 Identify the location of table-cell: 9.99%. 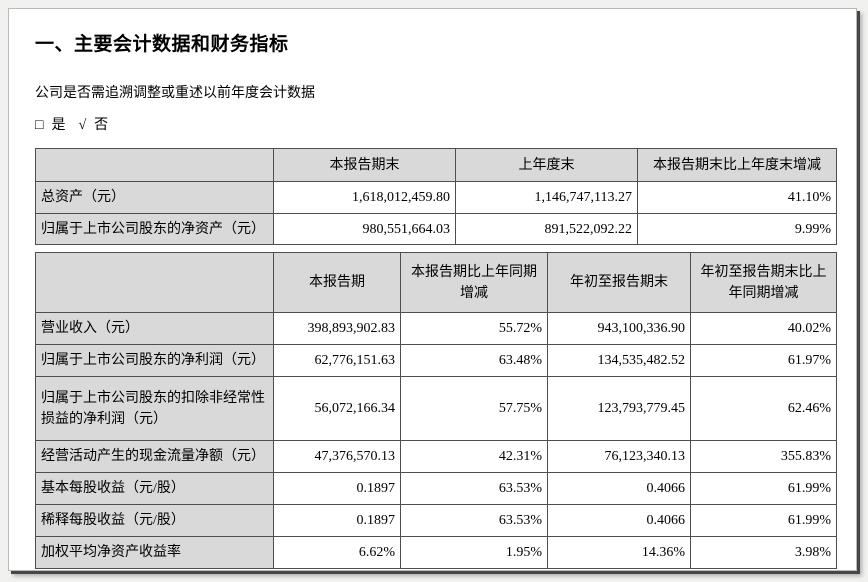
(737, 229).